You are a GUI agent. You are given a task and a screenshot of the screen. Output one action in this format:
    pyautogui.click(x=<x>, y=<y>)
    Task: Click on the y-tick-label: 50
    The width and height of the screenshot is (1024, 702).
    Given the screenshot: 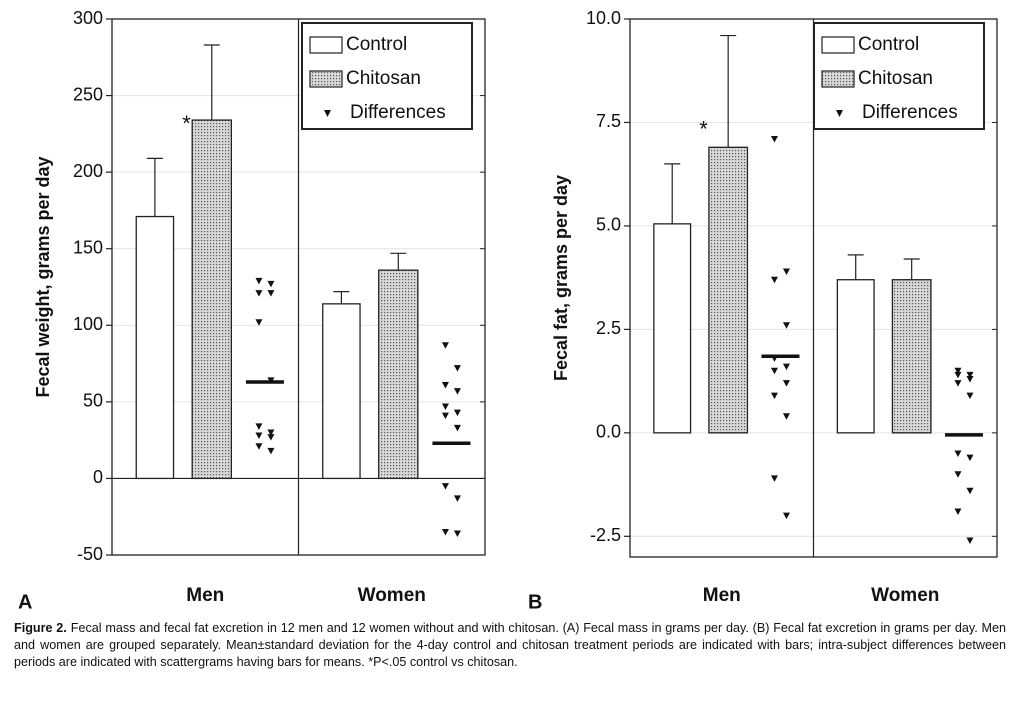 What is the action you would take?
    pyautogui.click(x=93, y=401)
    